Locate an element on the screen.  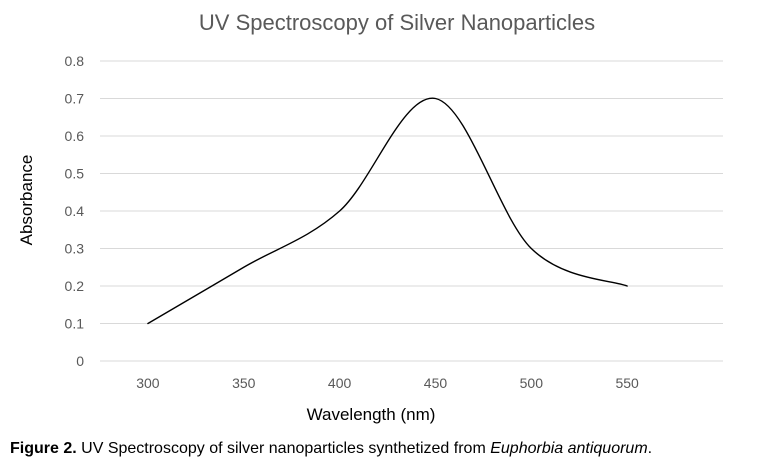
y-tick-label: 0.1 is located at coordinates (75, 324).